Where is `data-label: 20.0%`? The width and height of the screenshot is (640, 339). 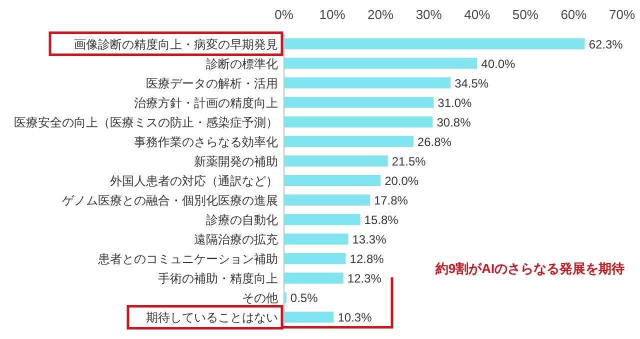 data-label: 20.0% is located at coordinates (401, 181).